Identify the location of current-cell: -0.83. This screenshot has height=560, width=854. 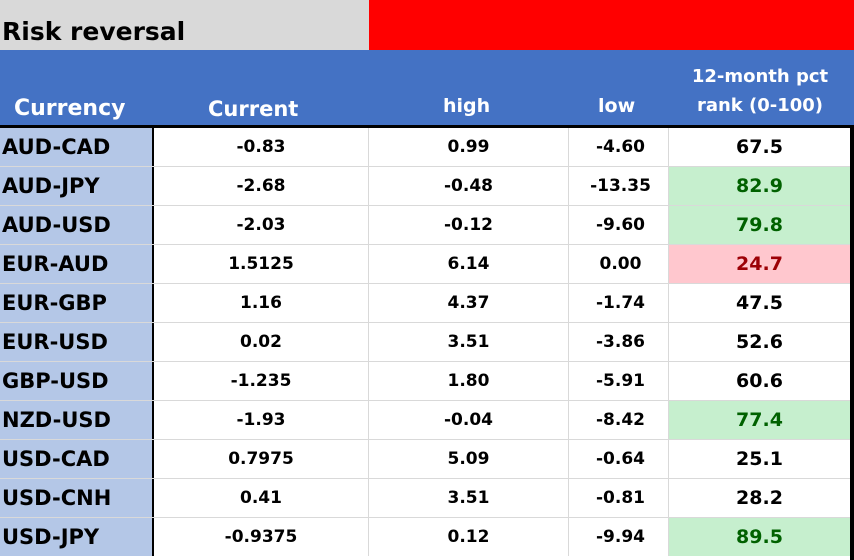
(261, 147).